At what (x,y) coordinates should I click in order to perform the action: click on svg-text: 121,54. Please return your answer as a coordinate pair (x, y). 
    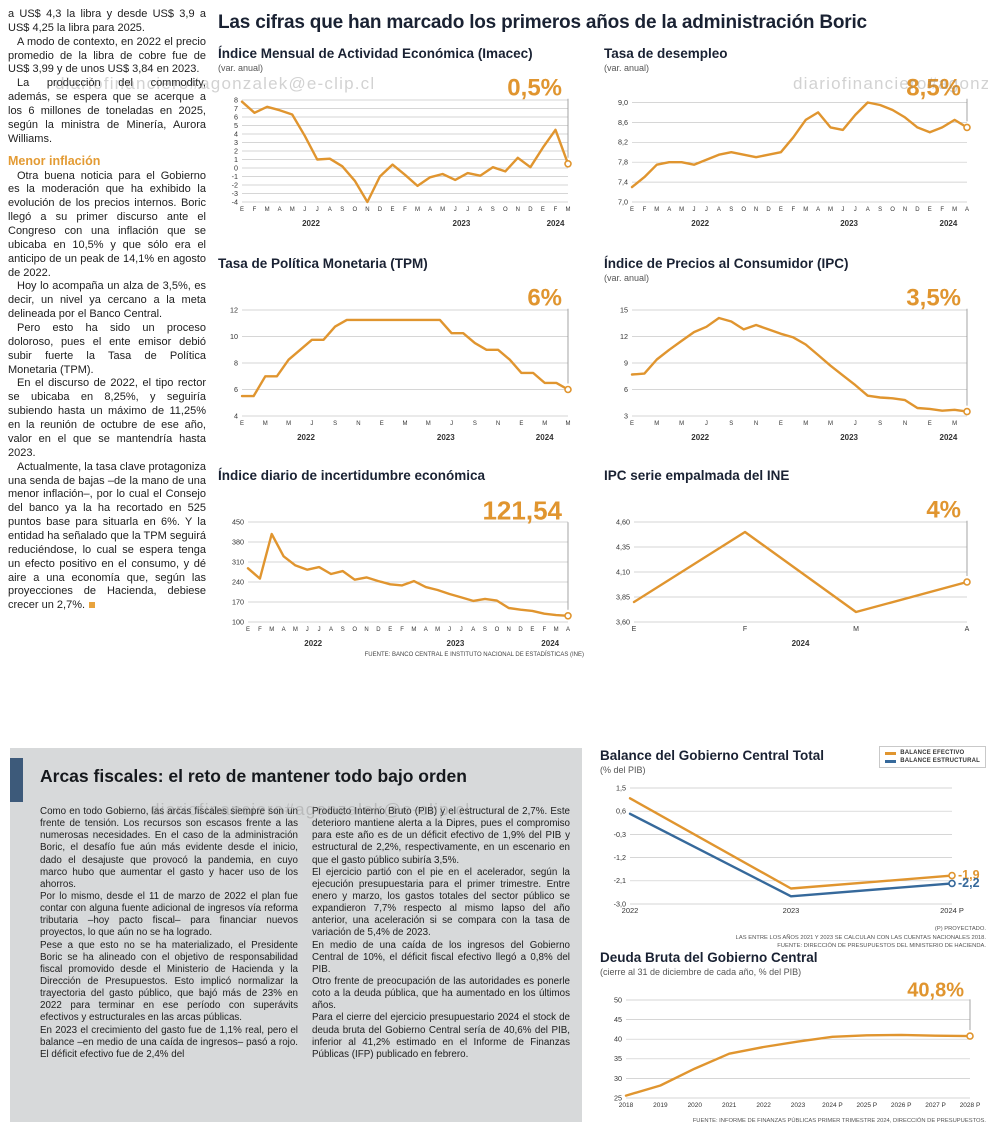
    Looking at the image, I should click on (522, 511).